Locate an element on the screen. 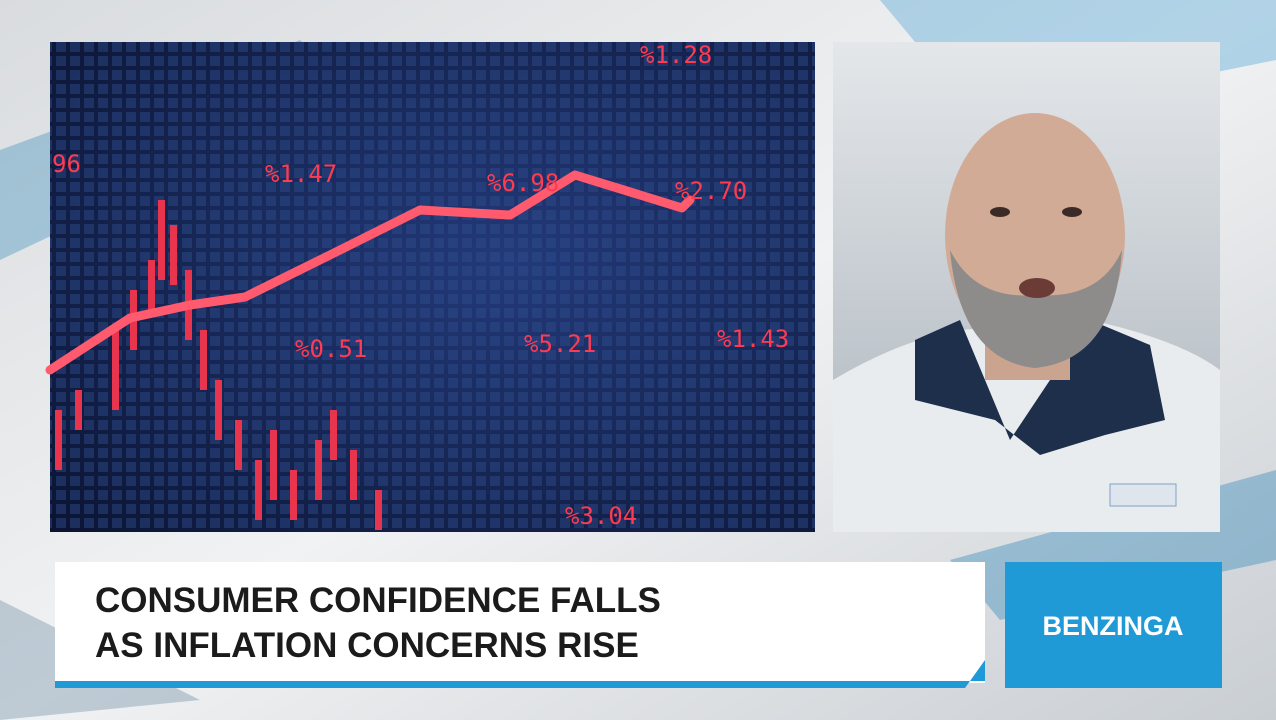  headline-line: CONSUMER CONFIDENCE FALLS is located at coordinates (378, 600).